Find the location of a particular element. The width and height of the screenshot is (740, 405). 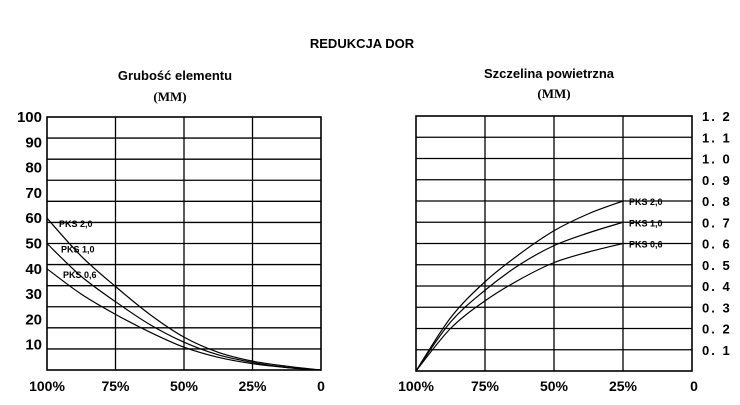

right-x-tick-label: 50% is located at coordinates (554, 386).